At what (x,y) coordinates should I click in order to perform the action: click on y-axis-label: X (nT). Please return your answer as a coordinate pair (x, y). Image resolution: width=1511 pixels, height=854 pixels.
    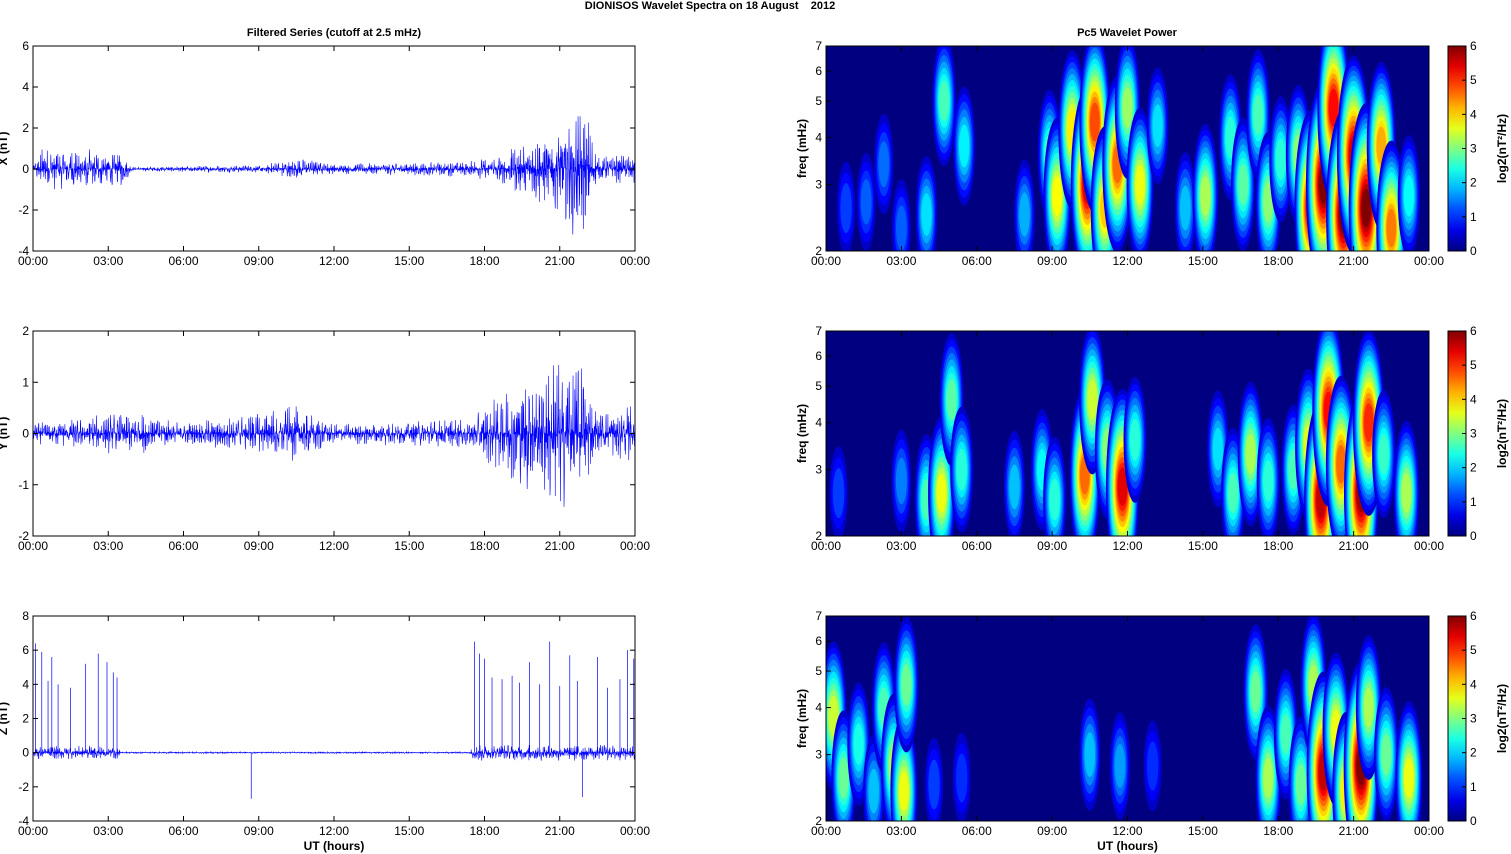
    Looking at the image, I should click on (5, 149).